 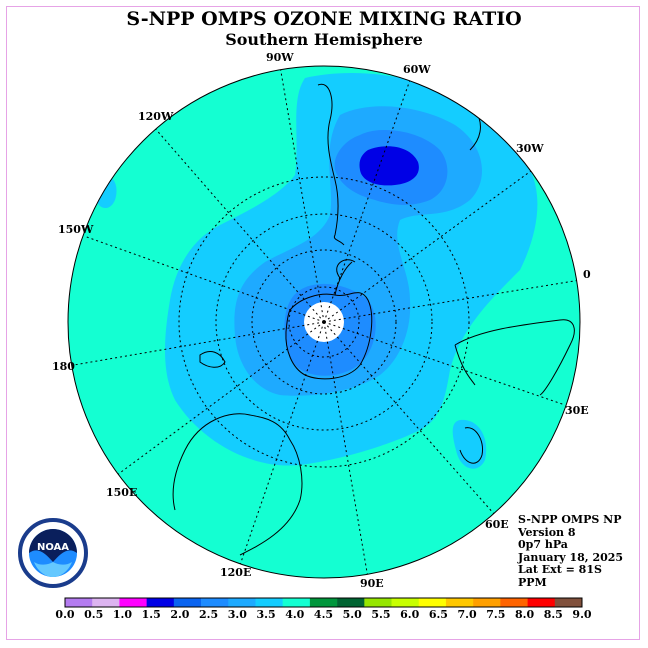 What do you see at coordinates (543, 544) in the screenshot?
I see `info-level: 0p7 hPa` at bounding box center [543, 544].